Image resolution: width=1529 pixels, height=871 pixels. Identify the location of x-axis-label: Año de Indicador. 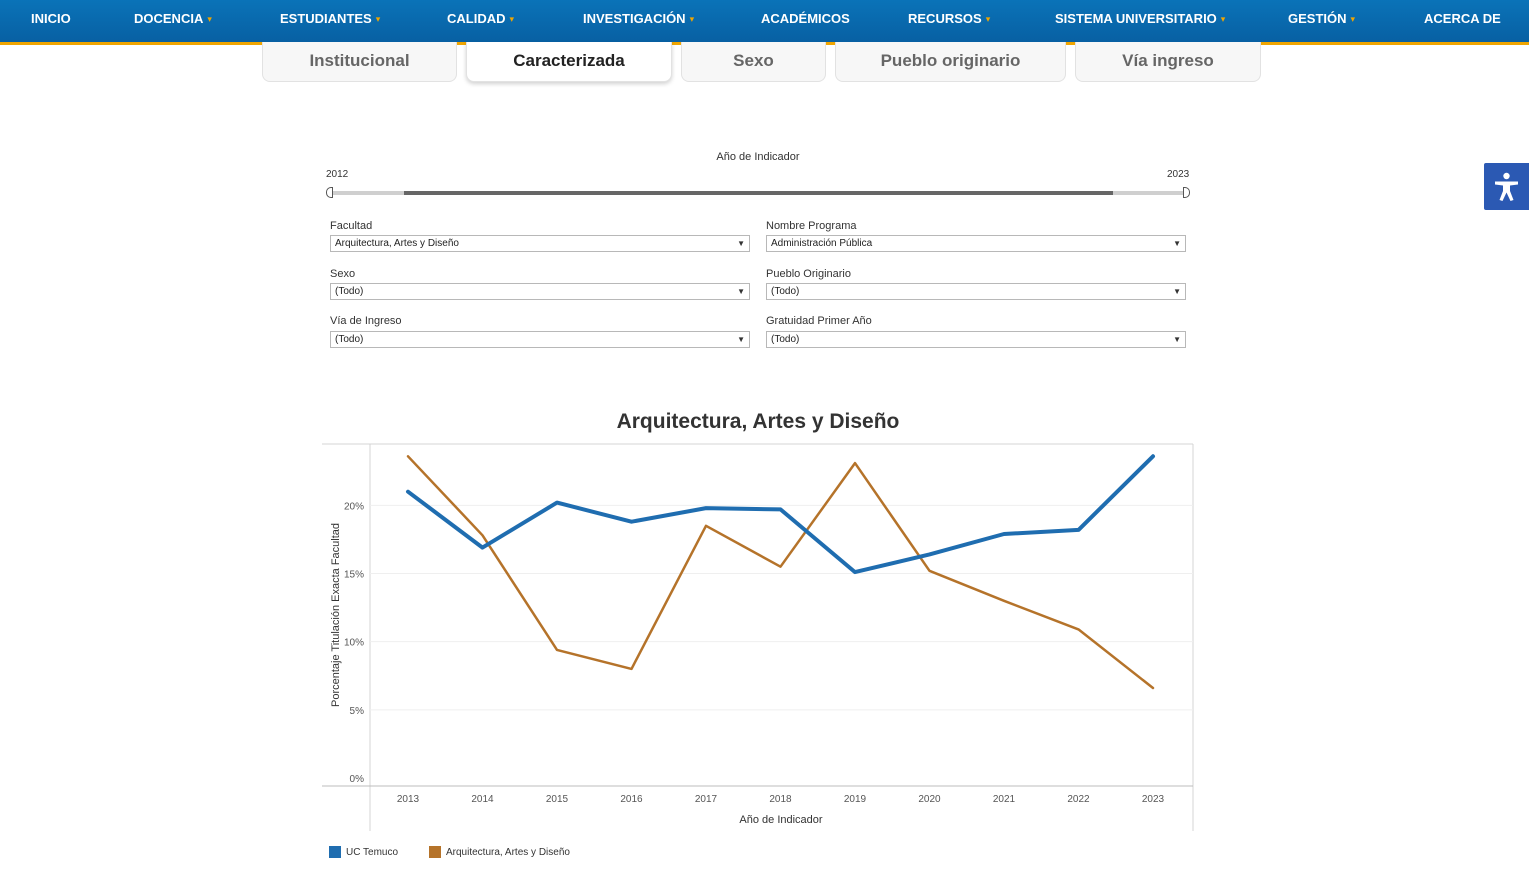
(781, 820).